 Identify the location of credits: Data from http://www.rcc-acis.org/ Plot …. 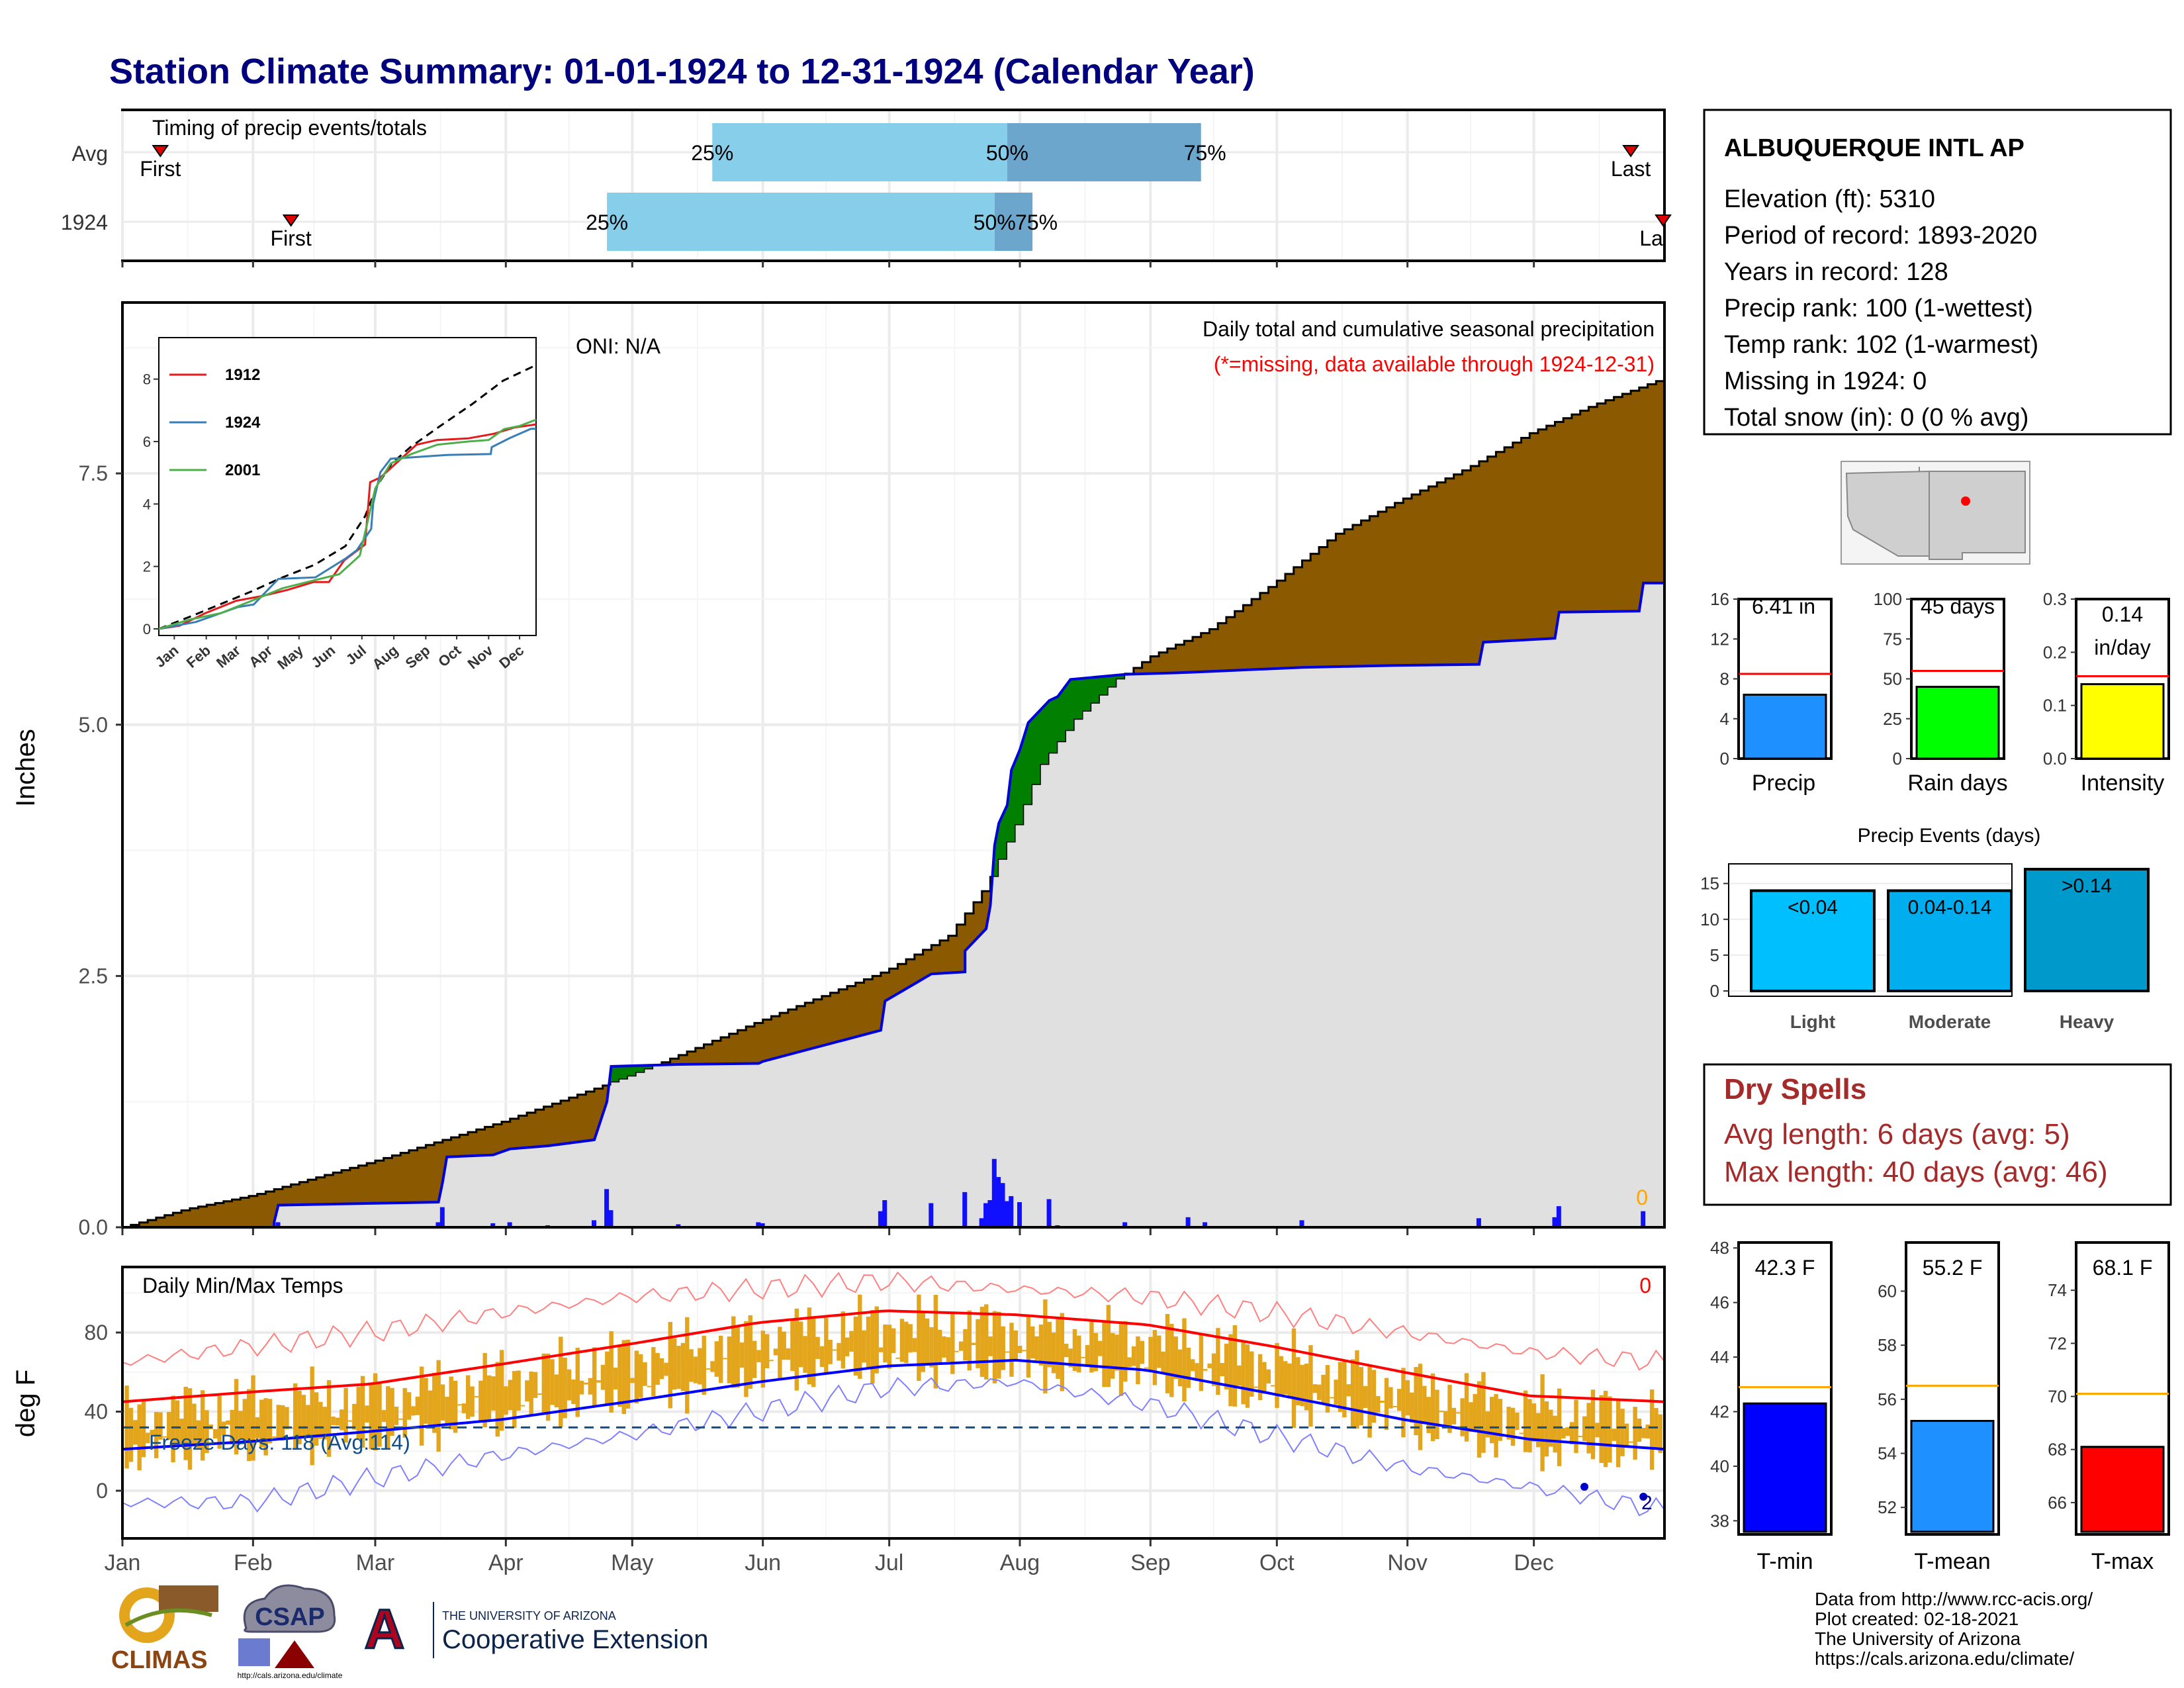
(1954, 1629).